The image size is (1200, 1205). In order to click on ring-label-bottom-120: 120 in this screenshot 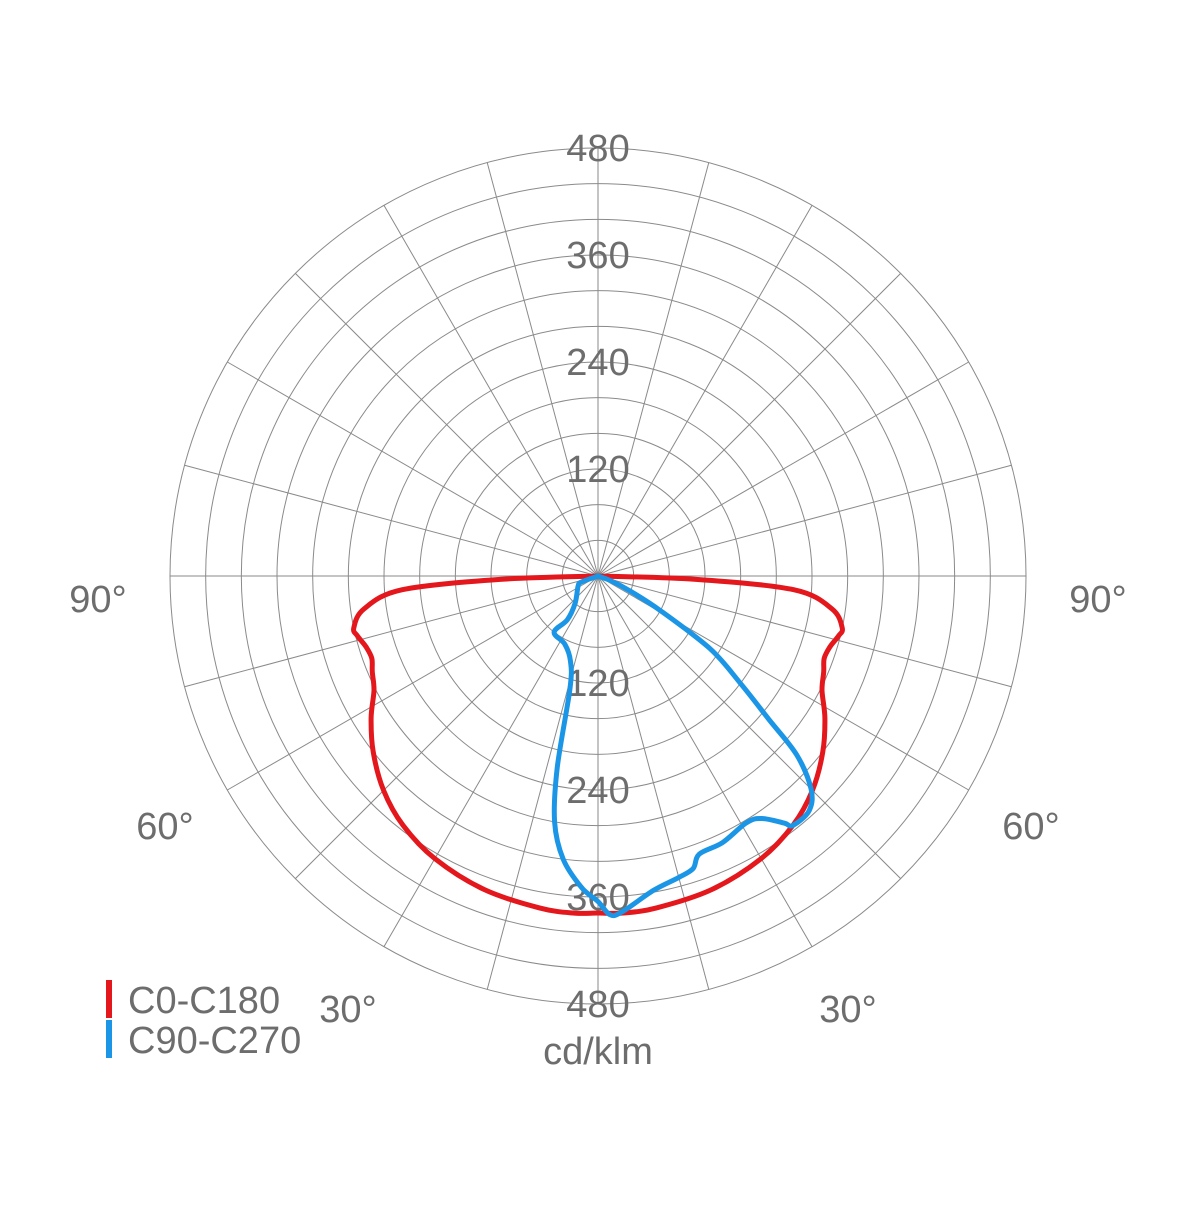, I will do `click(597, 684)`.